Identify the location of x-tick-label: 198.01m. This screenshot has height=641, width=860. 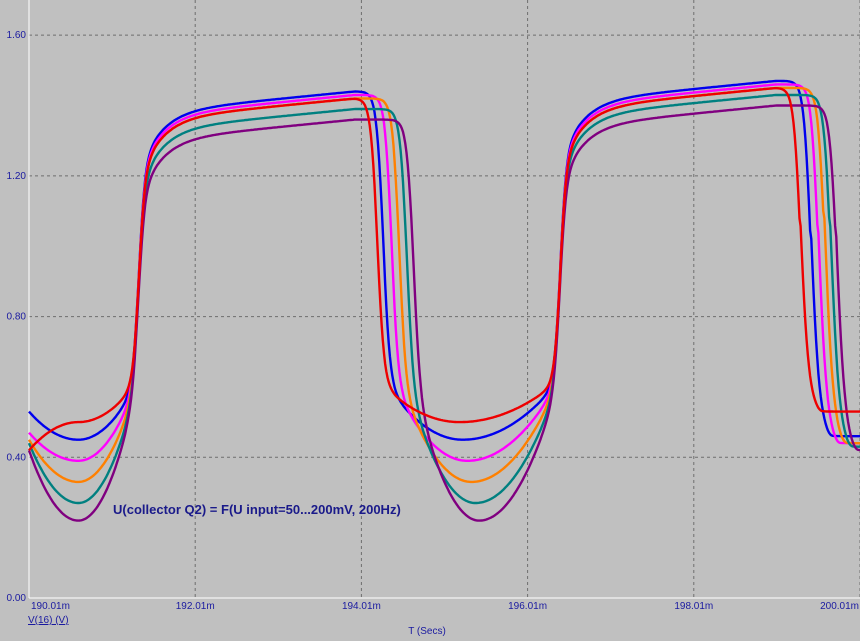
(693, 606).